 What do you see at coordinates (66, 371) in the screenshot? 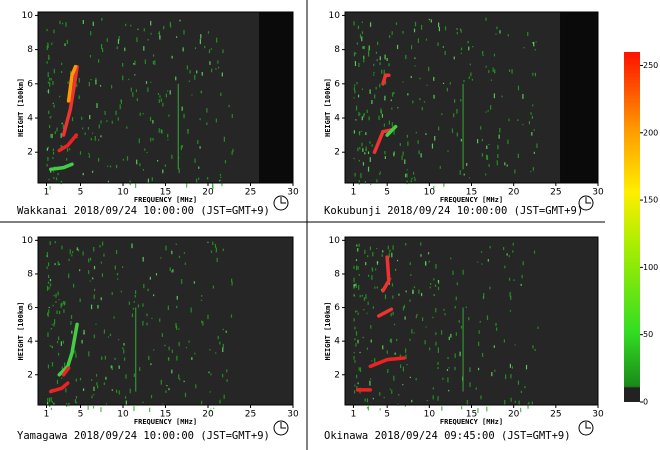
I see `echo-trace` at bounding box center [66, 371].